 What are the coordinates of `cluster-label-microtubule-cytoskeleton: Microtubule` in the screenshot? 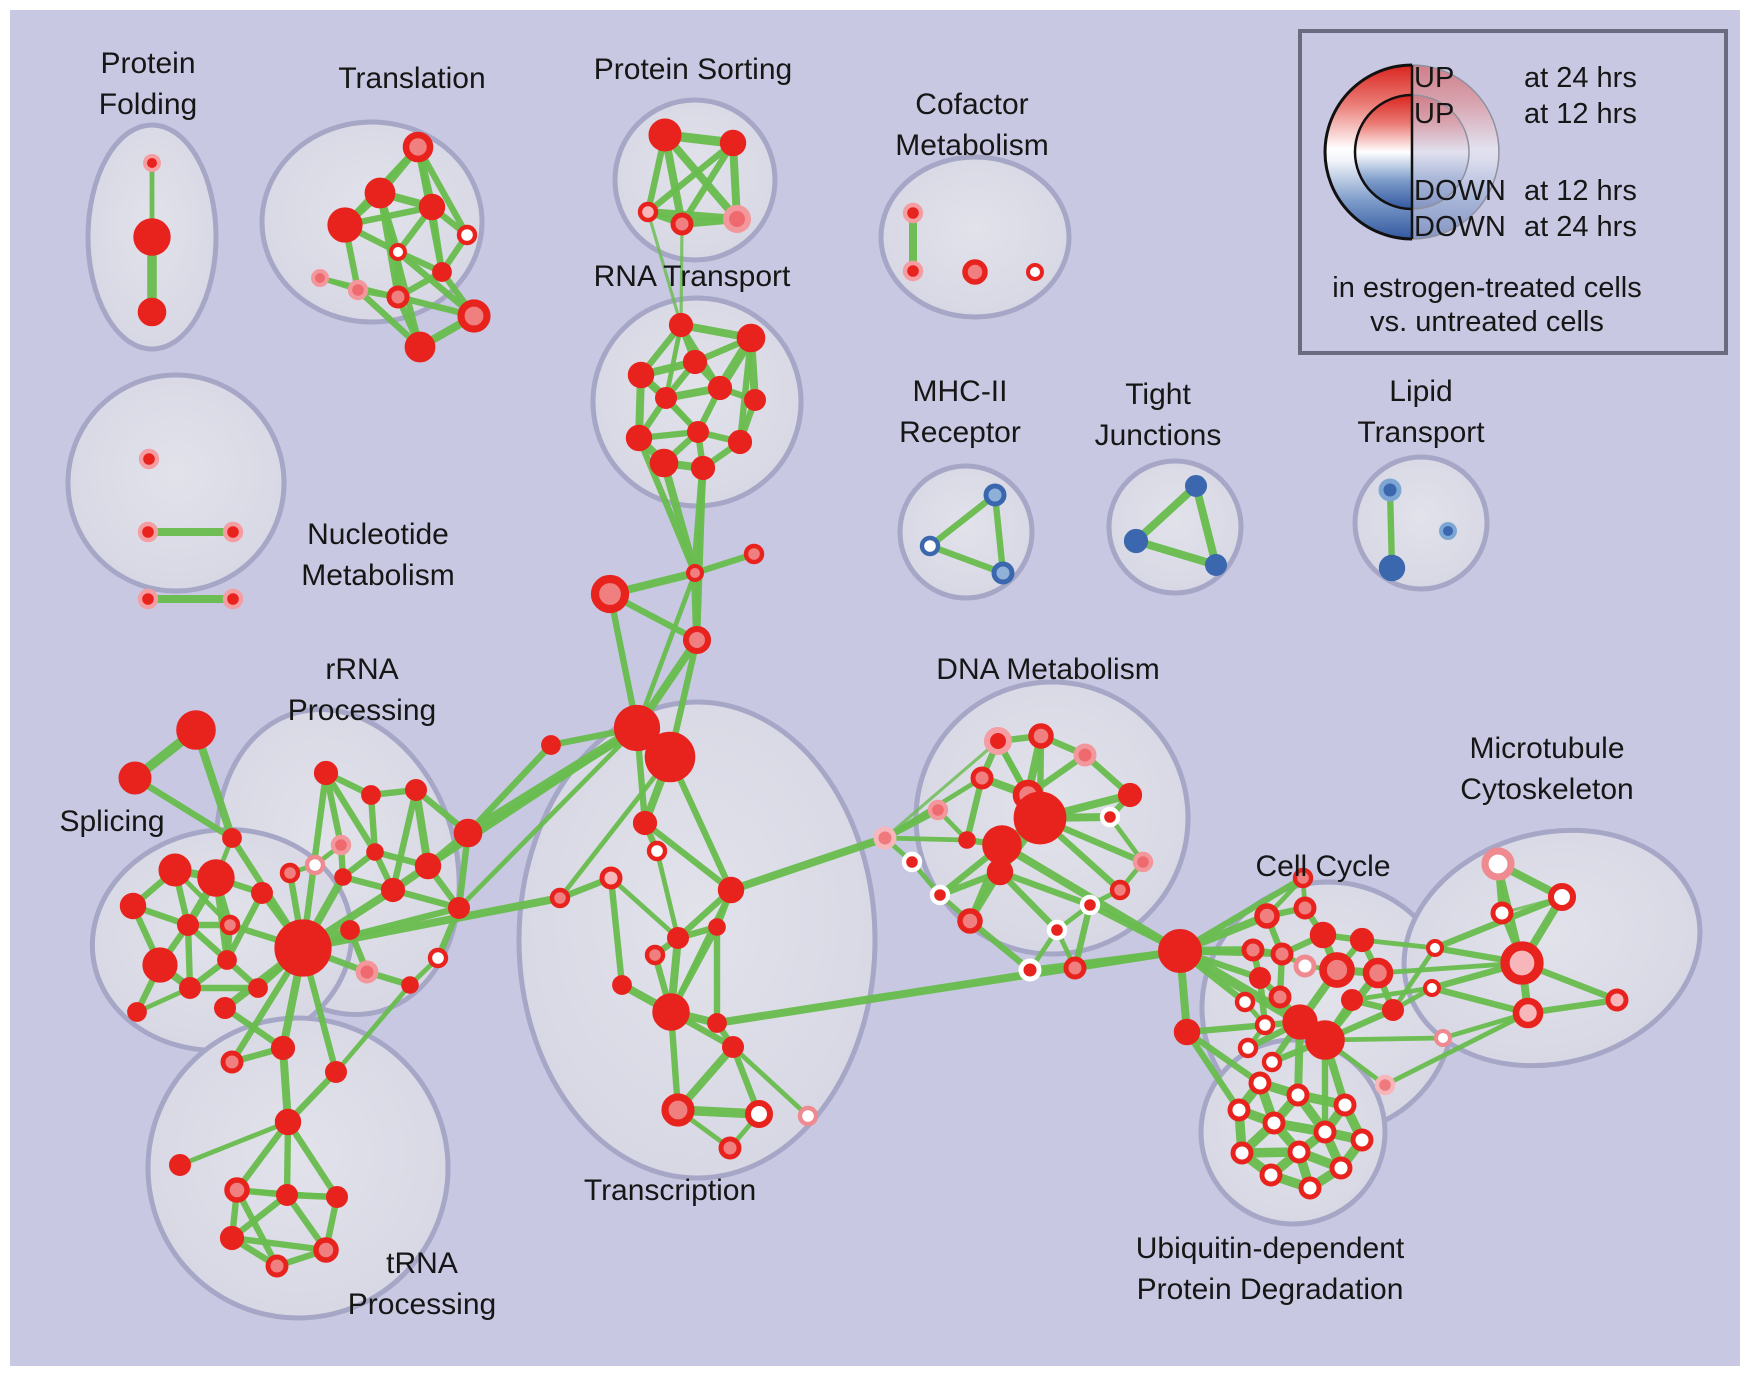 It's located at (1546, 748).